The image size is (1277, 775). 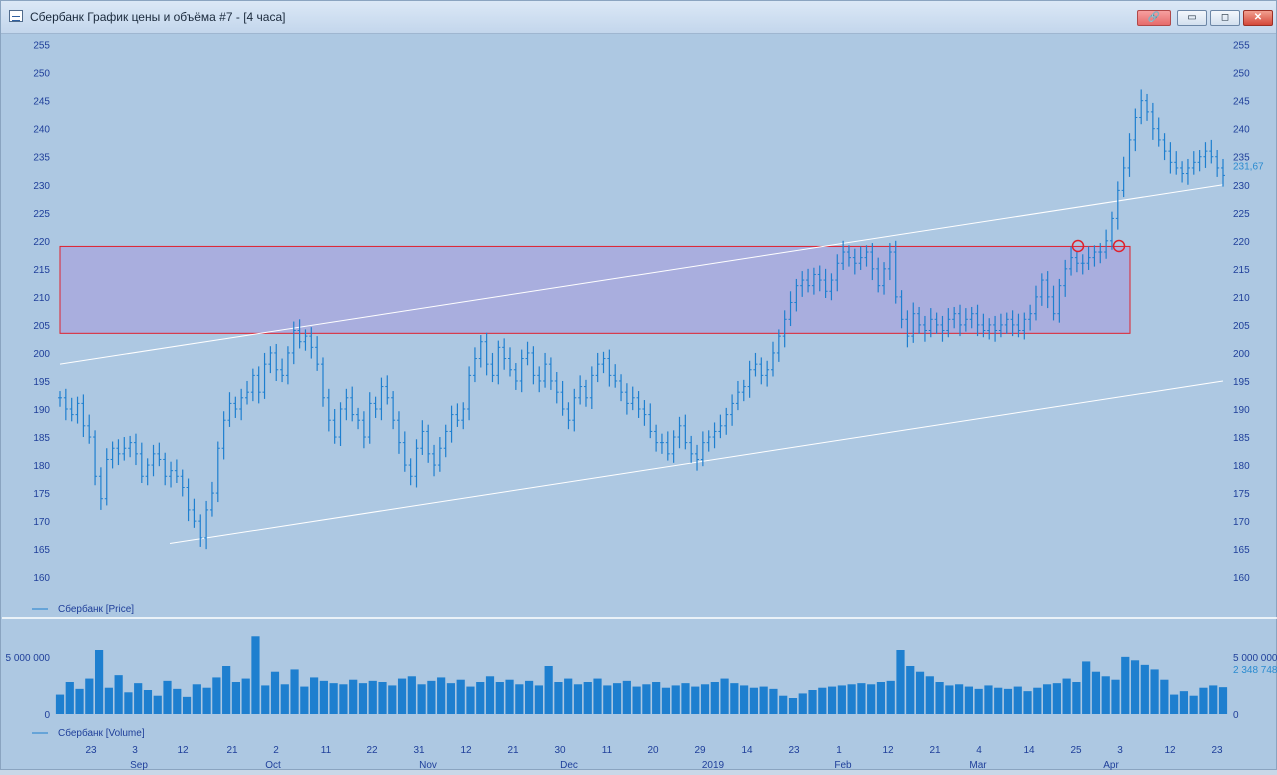 What do you see at coordinates (1255, 658) in the screenshot?
I see `volume-tick-right: 5 000 000` at bounding box center [1255, 658].